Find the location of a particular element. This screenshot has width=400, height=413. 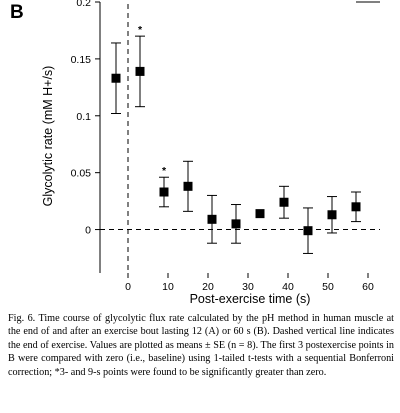

y-tick-label: 0.05 is located at coordinates (81, 174).